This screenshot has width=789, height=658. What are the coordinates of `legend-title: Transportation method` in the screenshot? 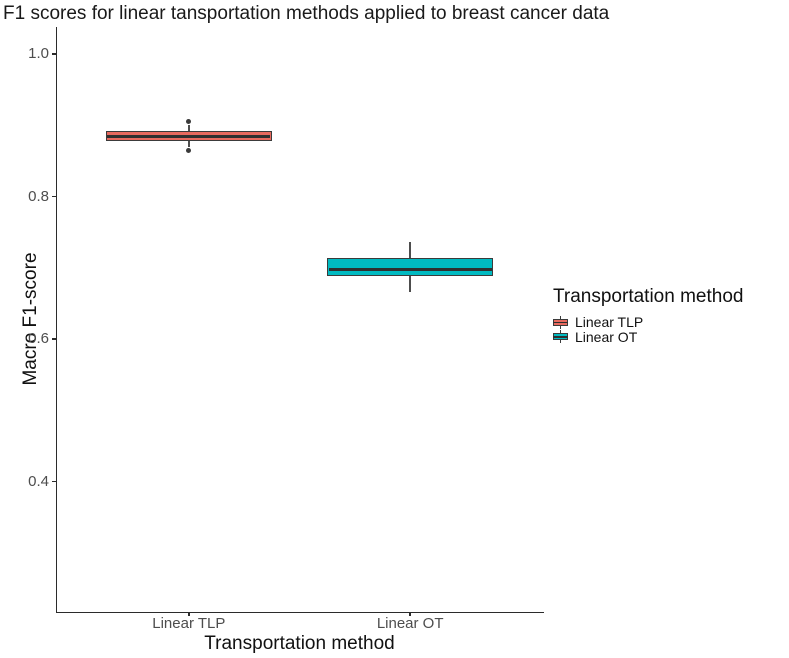 It's located at (648, 296).